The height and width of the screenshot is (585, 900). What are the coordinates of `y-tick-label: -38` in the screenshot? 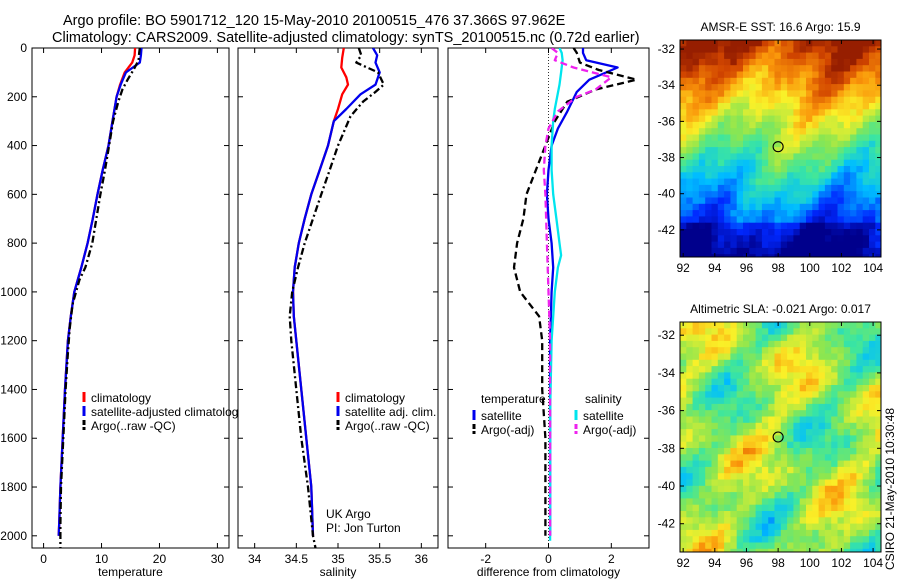 It's located at (667, 158).